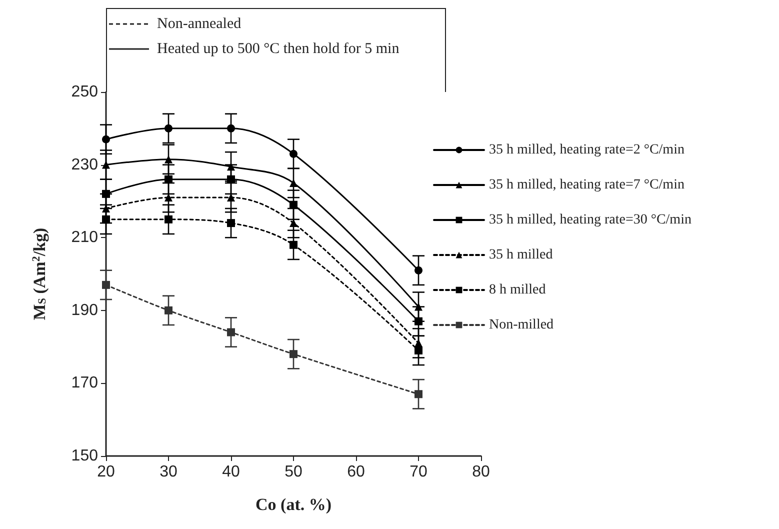  What do you see at coordinates (84, 92) in the screenshot?
I see `y-tick-label: 250` at bounding box center [84, 92].